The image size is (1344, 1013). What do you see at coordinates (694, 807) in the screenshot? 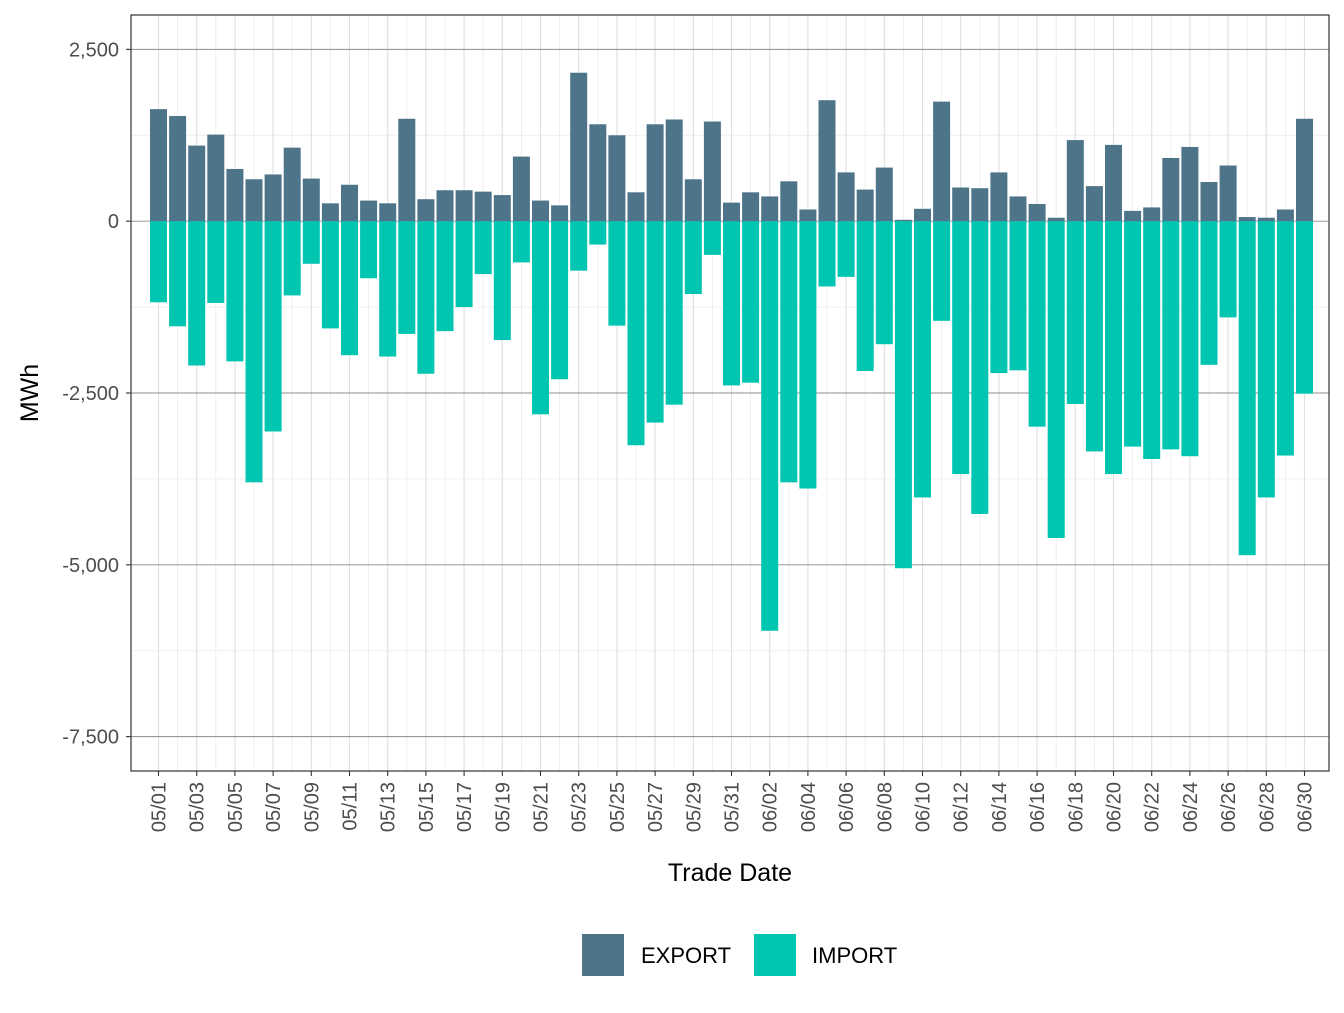
I see `x-tick-label: 05/29` at bounding box center [694, 807].